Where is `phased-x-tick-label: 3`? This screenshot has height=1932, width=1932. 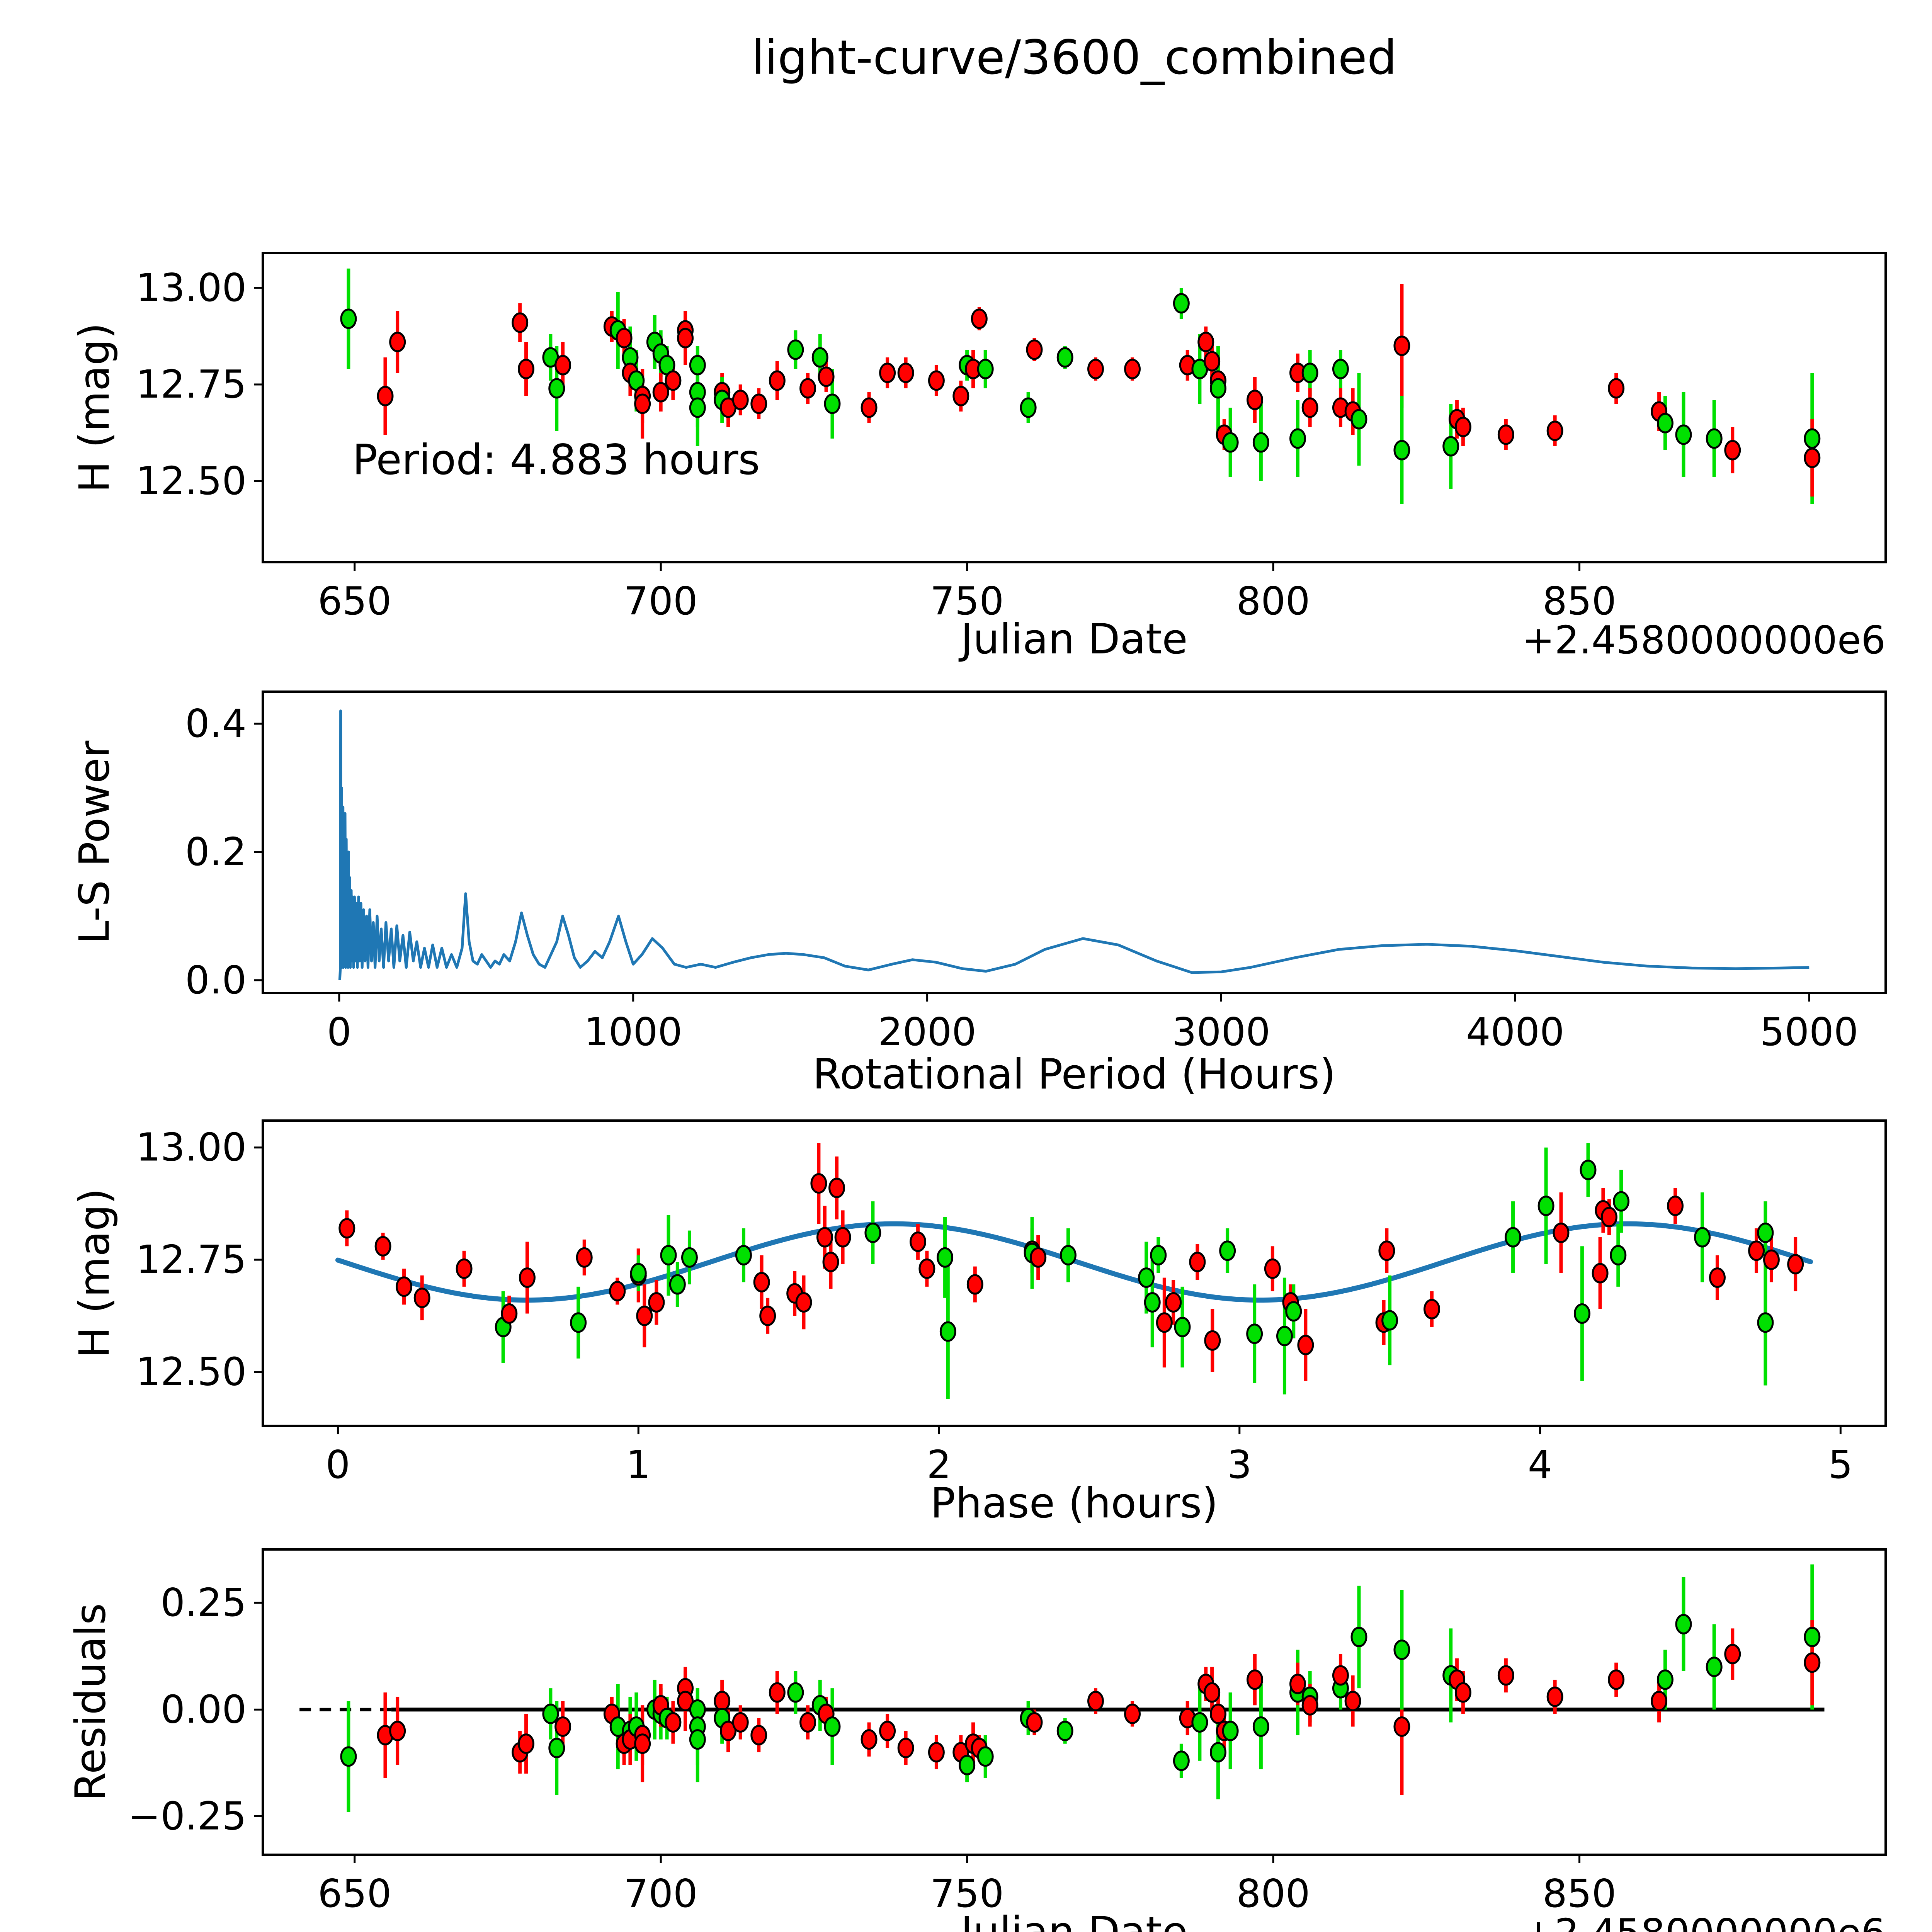 phased-x-tick-label: 3 is located at coordinates (1240, 1464).